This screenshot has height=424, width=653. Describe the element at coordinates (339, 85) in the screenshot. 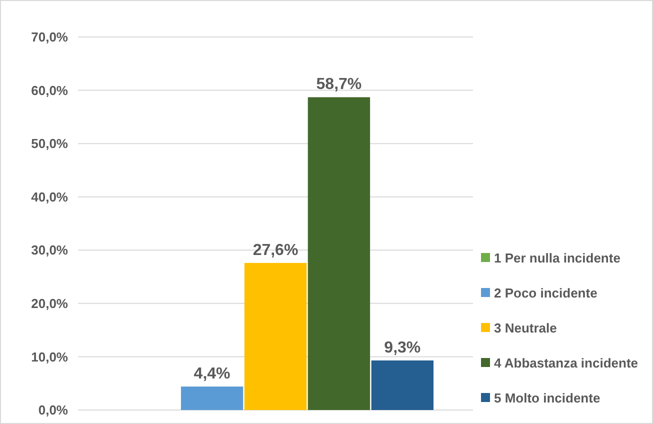

I see `data-label: 58,7%` at that location.